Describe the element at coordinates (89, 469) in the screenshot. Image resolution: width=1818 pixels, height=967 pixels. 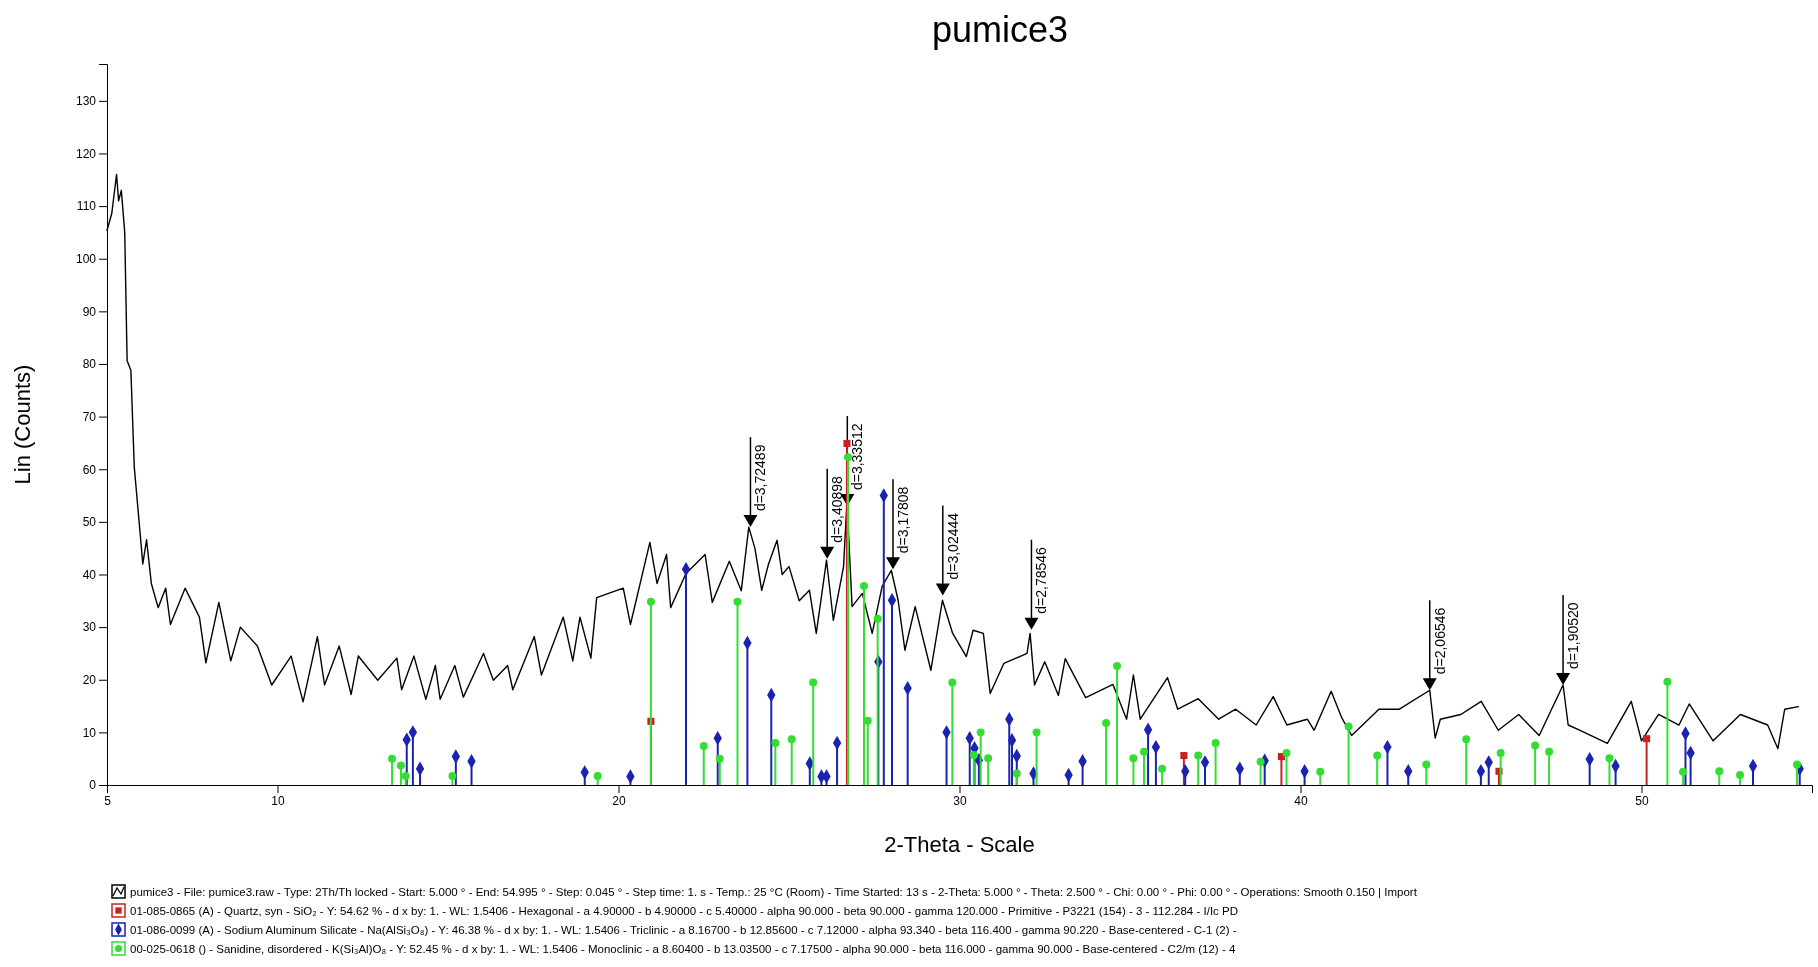
I see `y-tick-label: 60` at that location.